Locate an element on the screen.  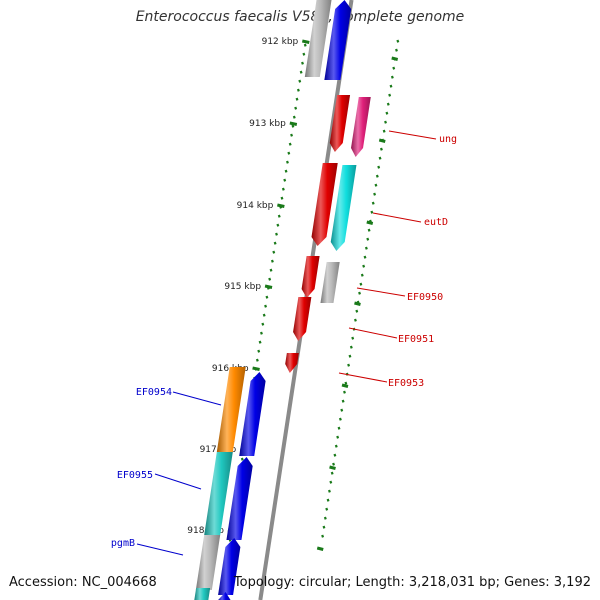
axis-label: 912 kbp is located at coordinates (280, 42).